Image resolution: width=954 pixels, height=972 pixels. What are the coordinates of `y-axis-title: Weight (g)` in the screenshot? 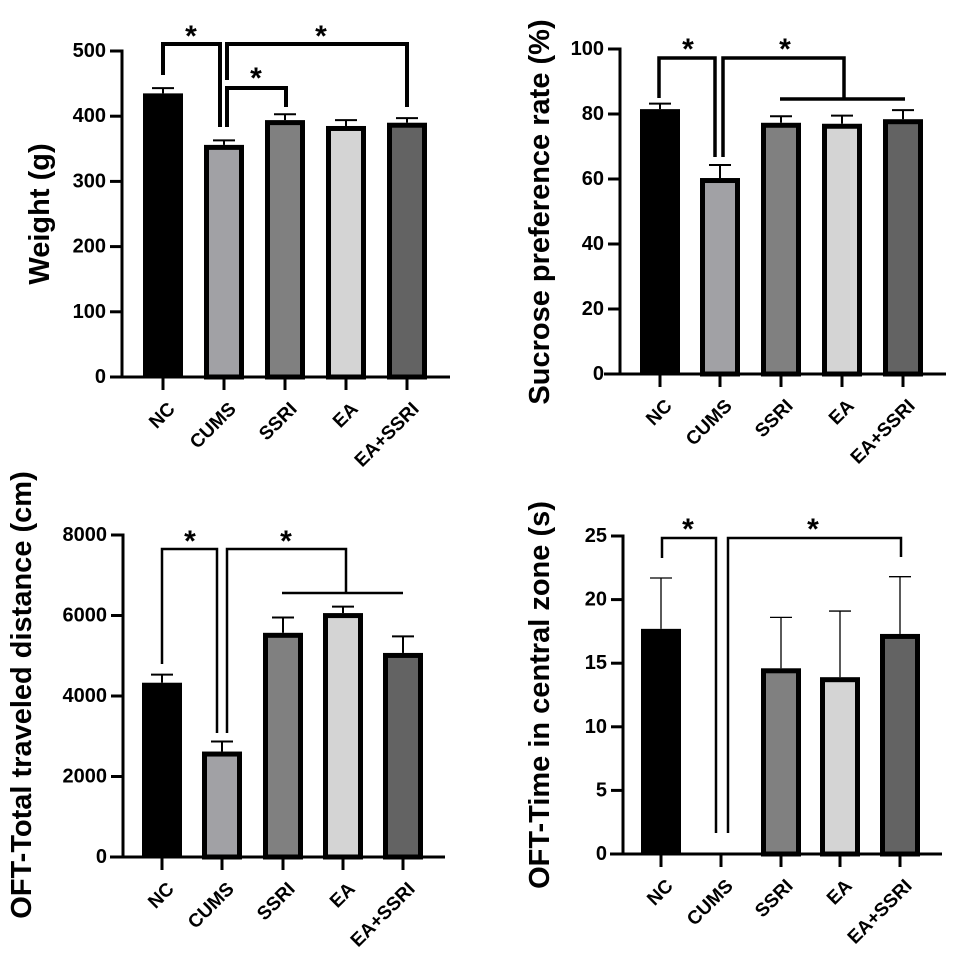 It's located at (40, 213).